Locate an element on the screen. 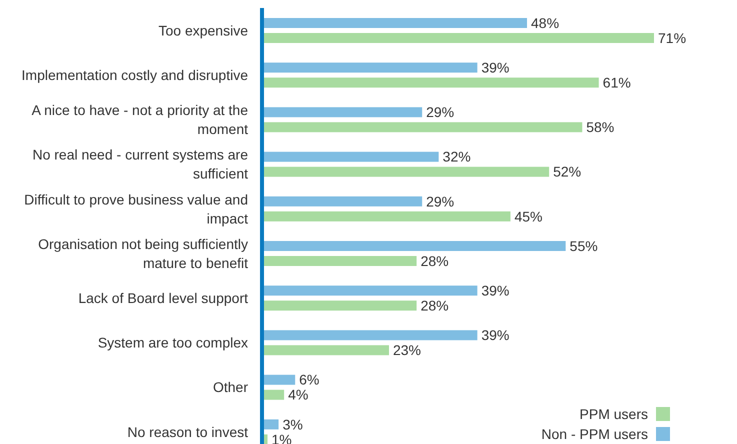 Image resolution: width=737 pixels, height=444 pixels. data-label: 58% is located at coordinates (600, 127).